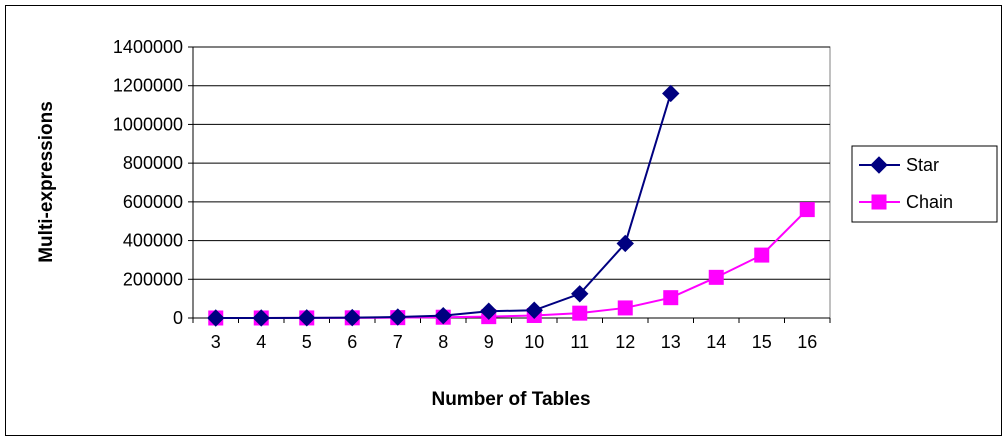  Describe the element at coordinates (443, 342) in the screenshot. I see `x-tick-label: 8` at that location.